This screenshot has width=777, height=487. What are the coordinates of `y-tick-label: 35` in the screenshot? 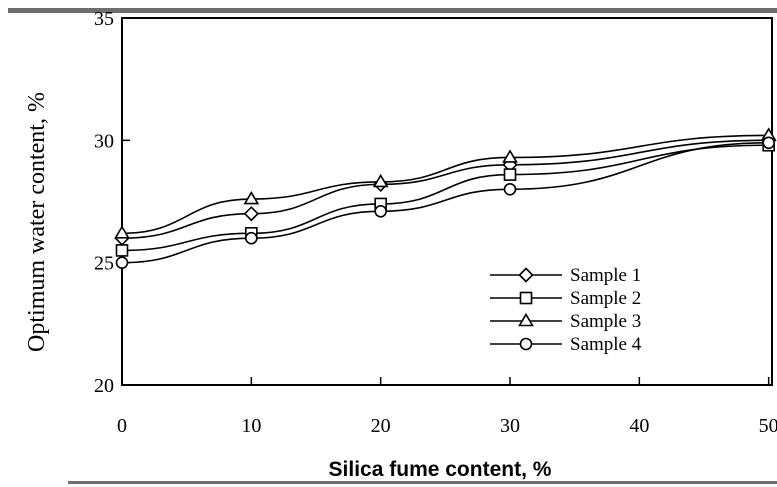 It's located at (104, 19).